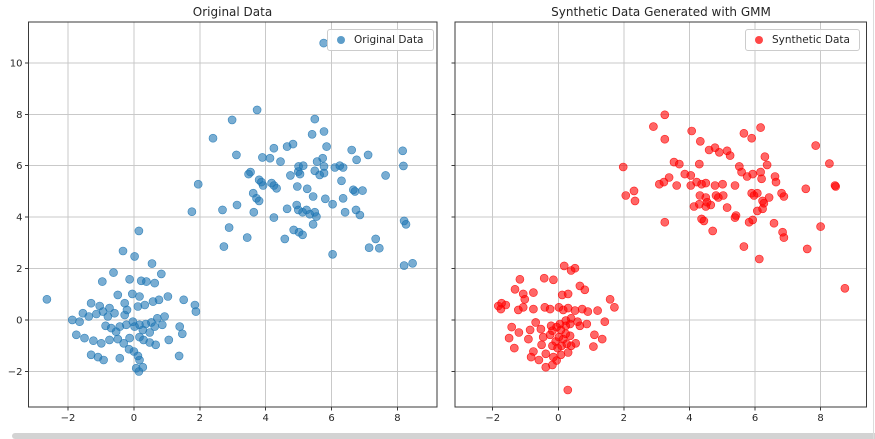 This screenshot has width=875, height=439. What do you see at coordinates (873, 219) in the screenshot?
I see `window-edge-divider` at bounding box center [873, 219].